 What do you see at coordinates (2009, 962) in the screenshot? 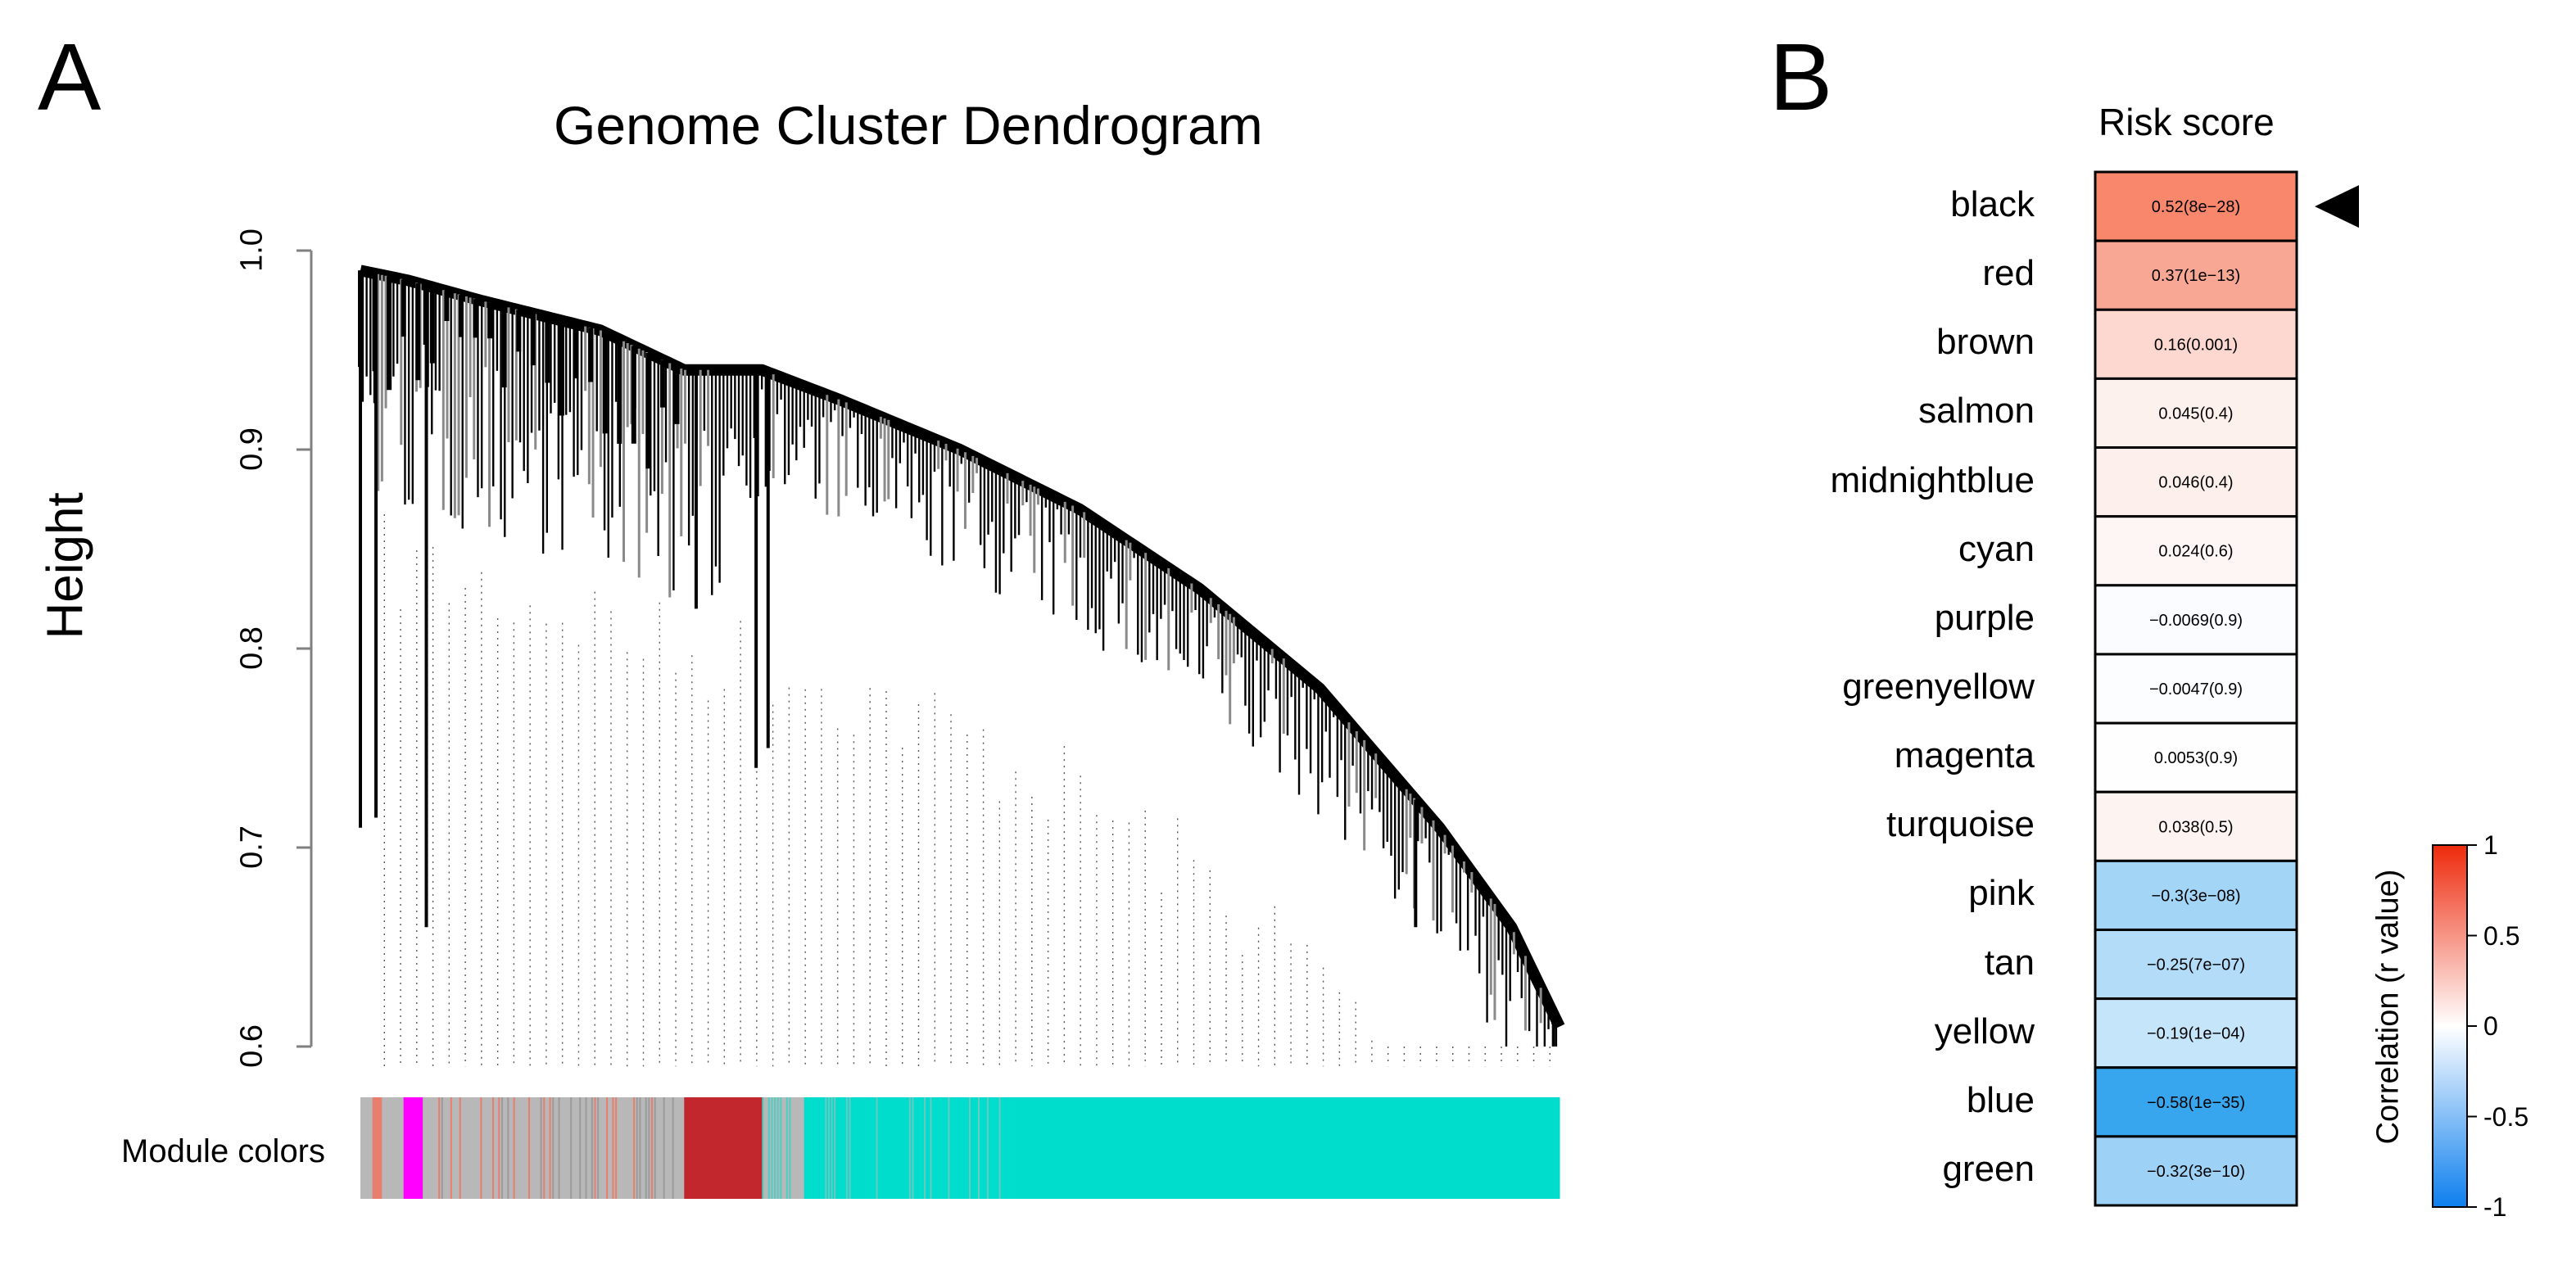
I see `heatmap-row-label: tan` at bounding box center [2009, 962].